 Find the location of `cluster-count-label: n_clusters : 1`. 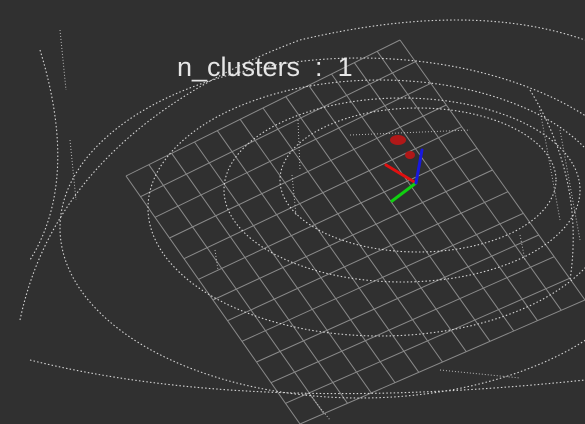

cluster-count-label: n_clusters : 1 is located at coordinates (265, 67).